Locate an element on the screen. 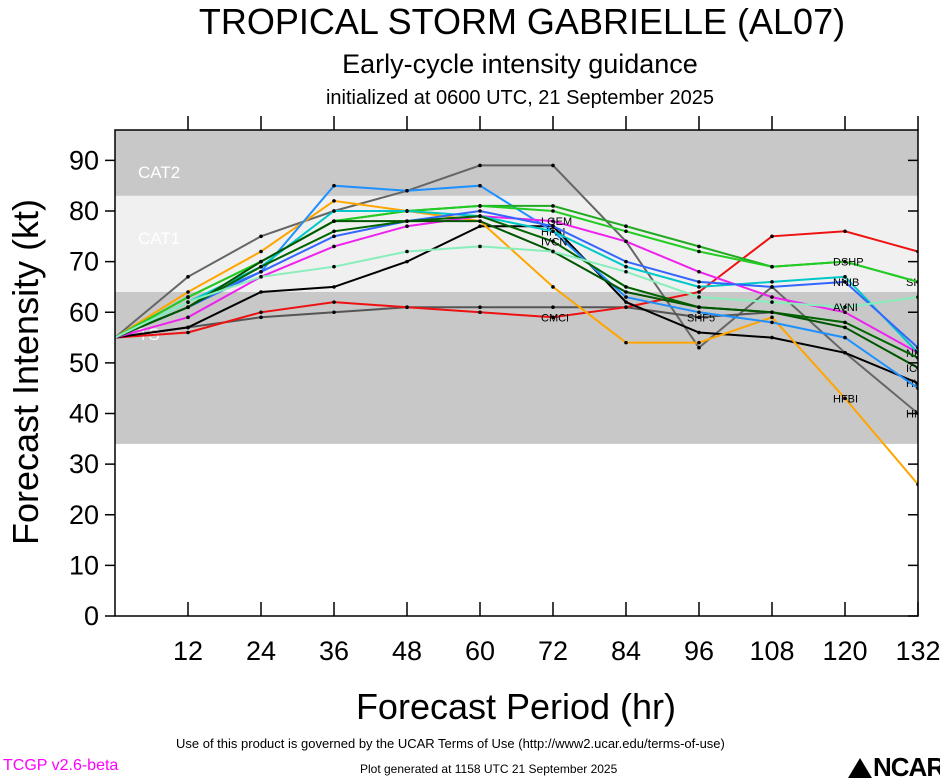 Image resolution: width=940 pixels, height=783 pixels. x-tick-label: 48 is located at coordinates (407, 651).